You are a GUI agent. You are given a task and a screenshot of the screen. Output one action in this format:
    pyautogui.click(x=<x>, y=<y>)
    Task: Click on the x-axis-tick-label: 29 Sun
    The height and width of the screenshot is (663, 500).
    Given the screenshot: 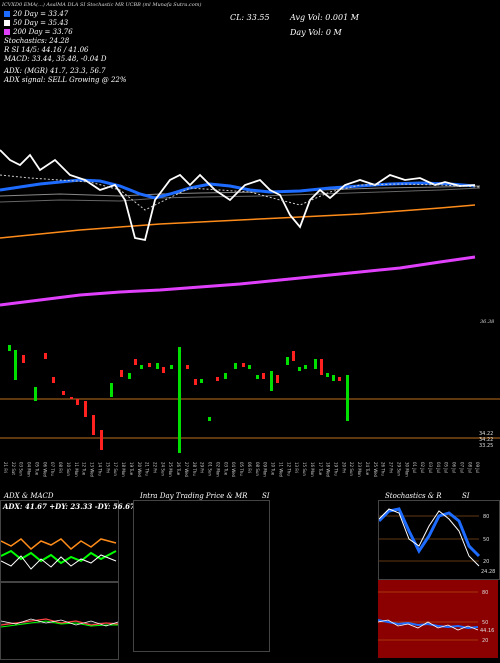 What is the action you would take?
    pyautogui.click(x=398, y=469)
    